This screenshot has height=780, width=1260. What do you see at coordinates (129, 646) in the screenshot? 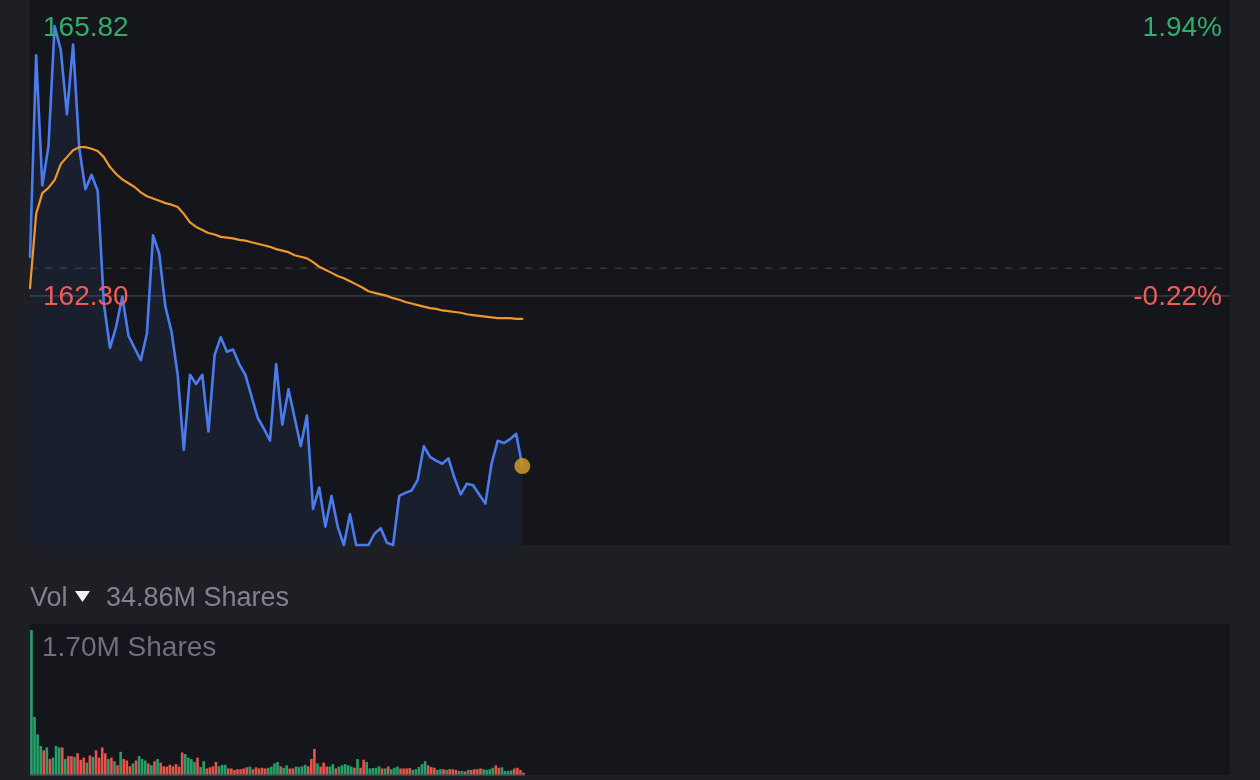
I see `annotation: 1.70M Shares` at bounding box center [129, 646].